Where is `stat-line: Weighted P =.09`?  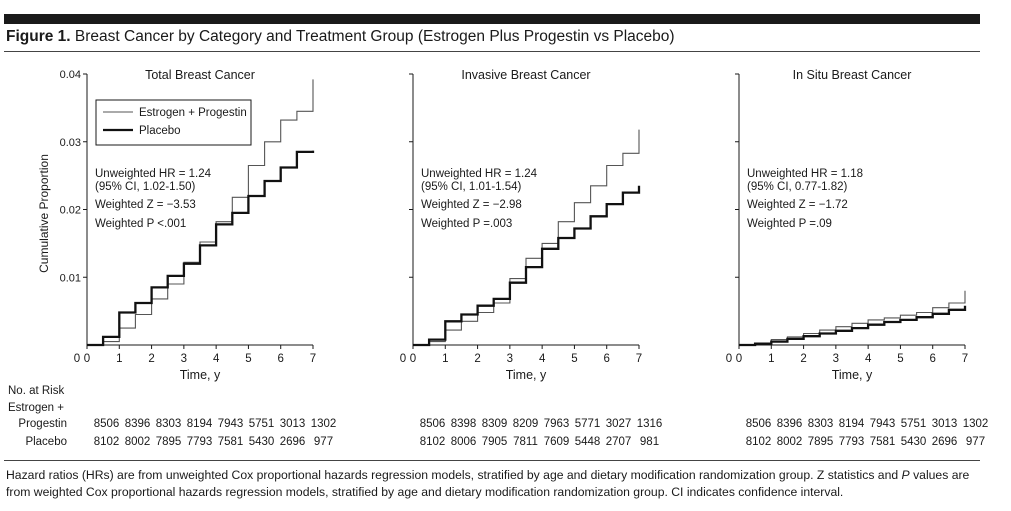
stat-line: Weighted P =.09 is located at coordinates (789, 224).